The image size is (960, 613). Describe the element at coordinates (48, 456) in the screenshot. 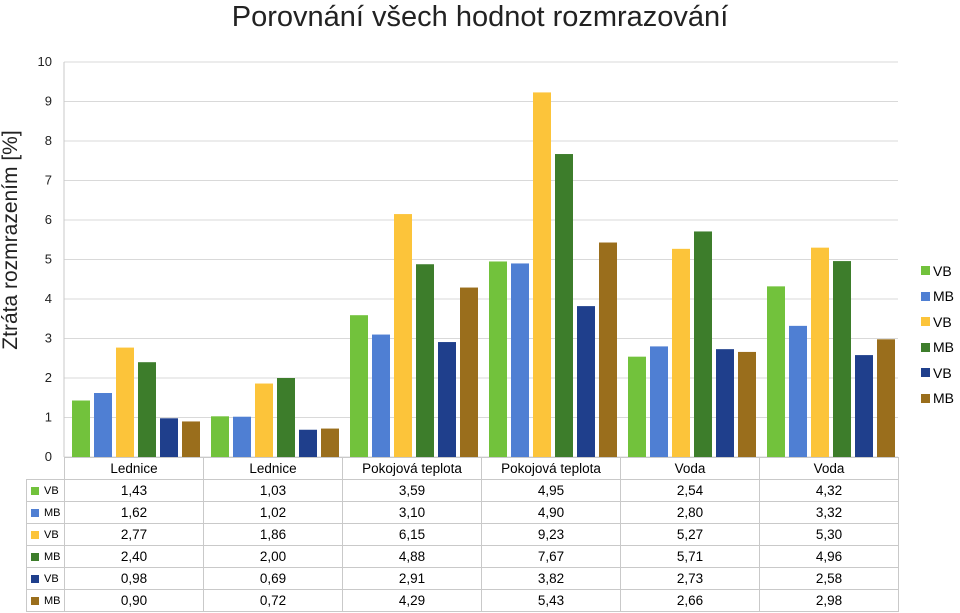

I see `y-tick-label: 0` at that location.